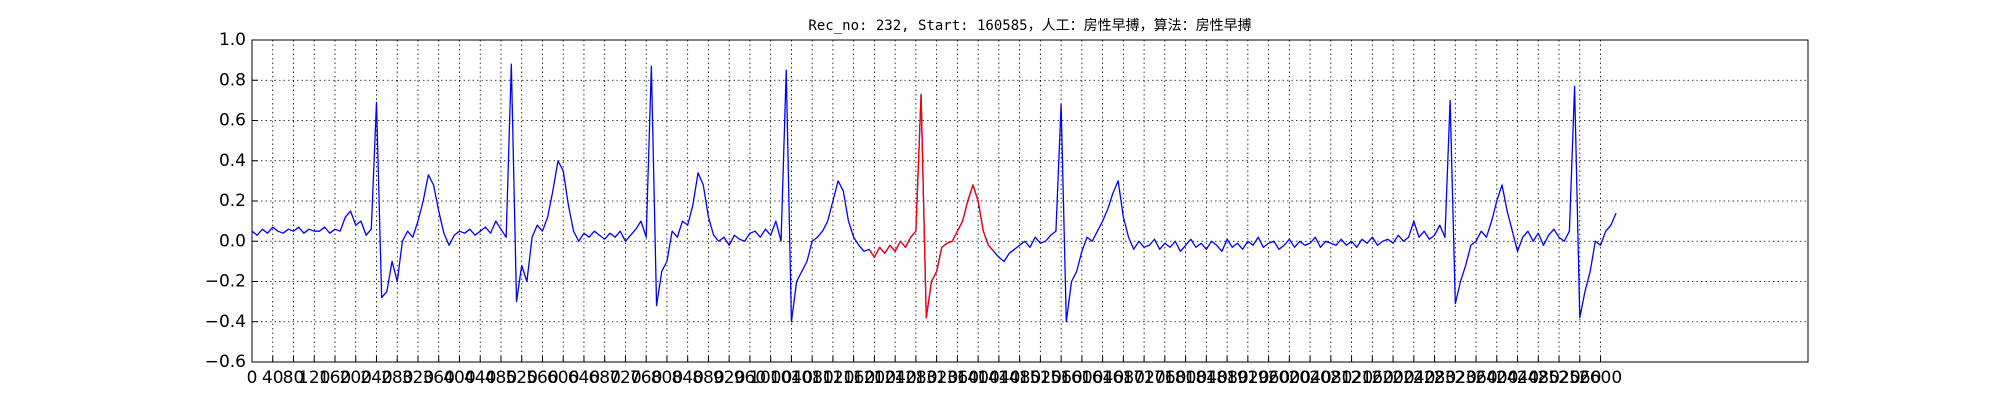 The height and width of the screenshot is (400, 2000). What do you see at coordinates (1455, 378) in the screenshot?
I see `x-tick-label: 2320` at bounding box center [1455, 378].